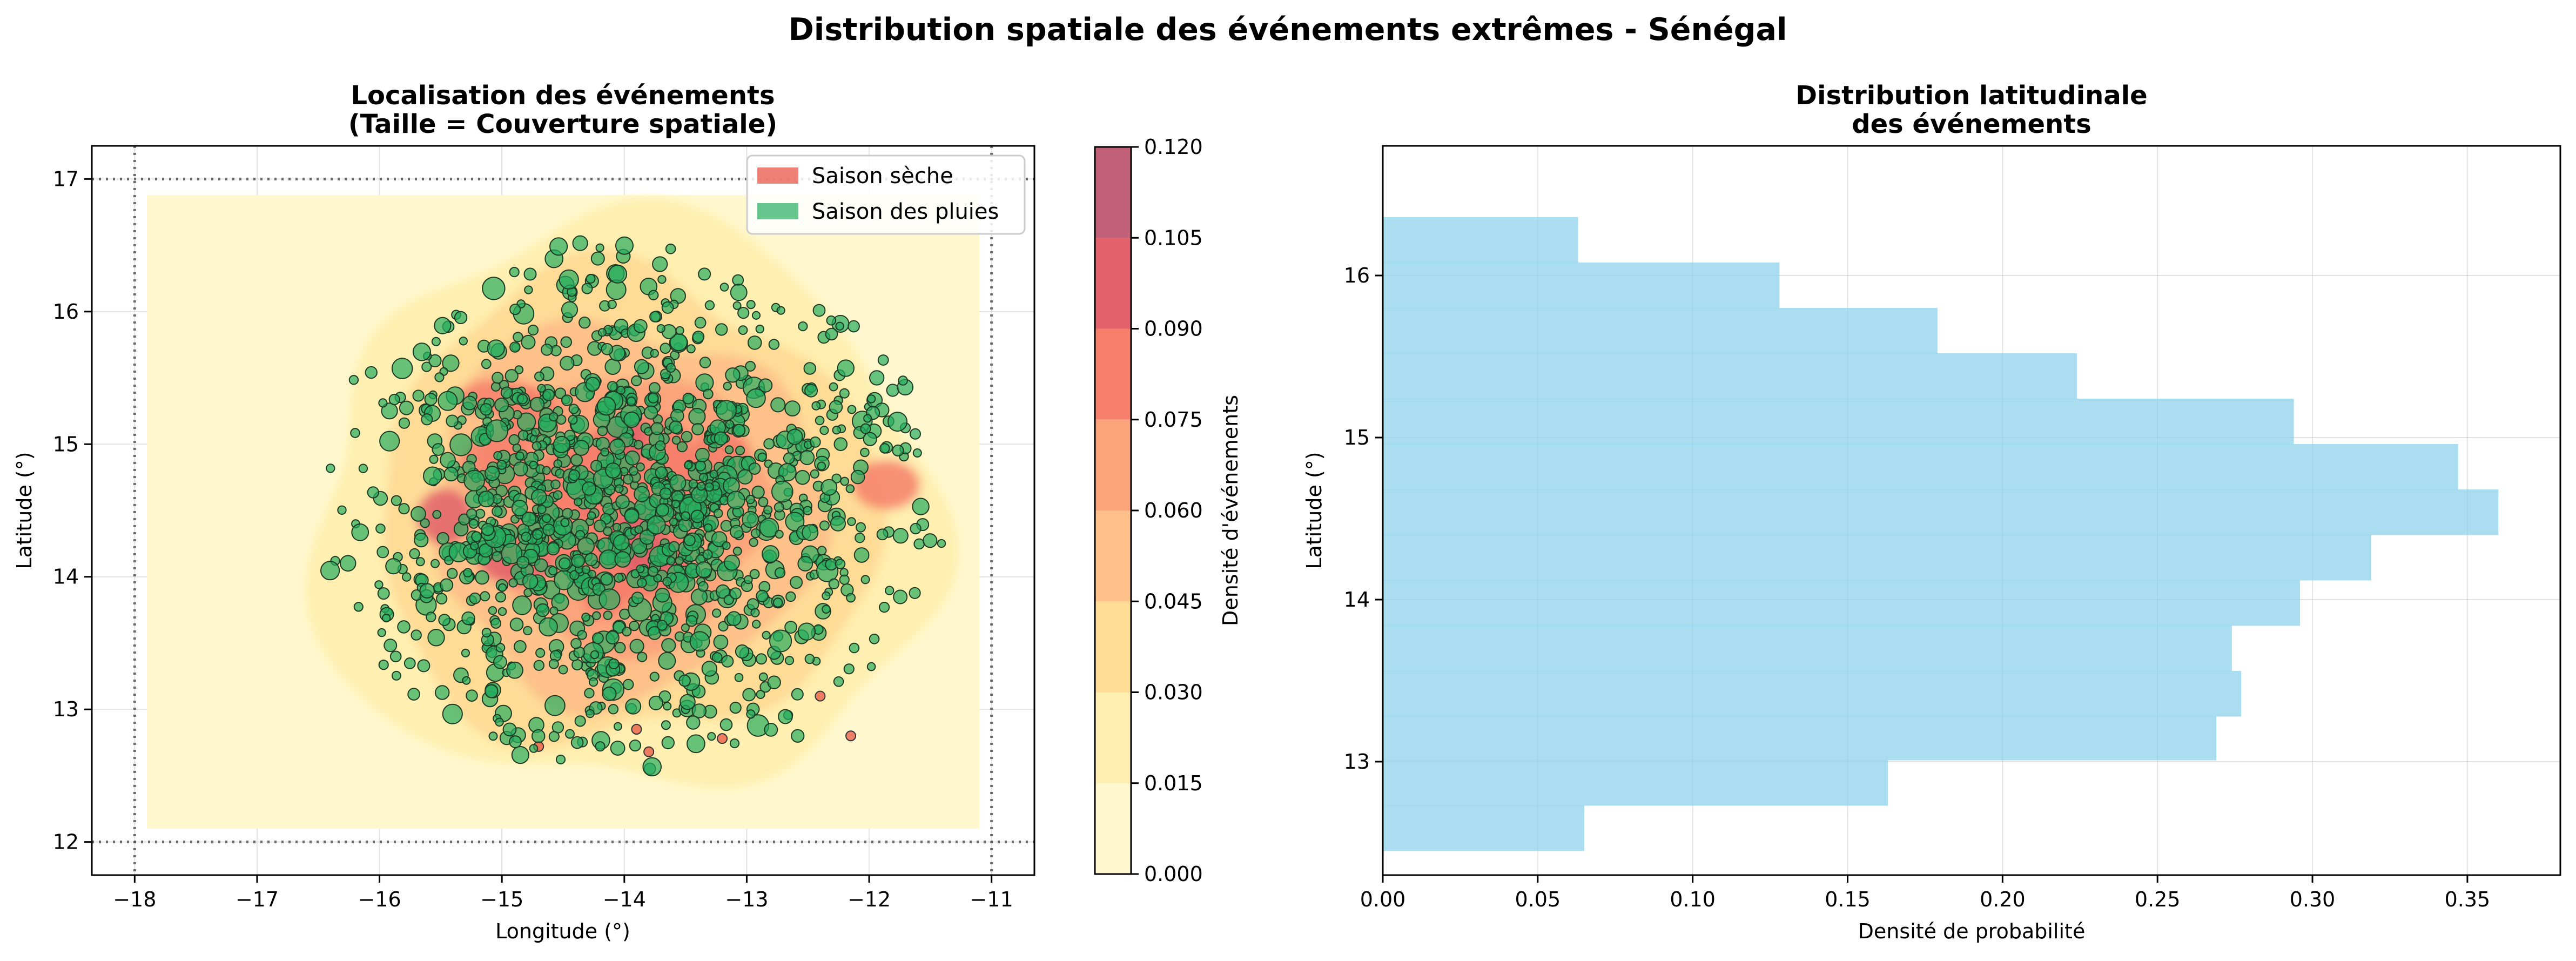  What do you see at coordinates (1113, 647) in the screenshot?
I see `colorbar-band` at bounding box center [1113, 647].